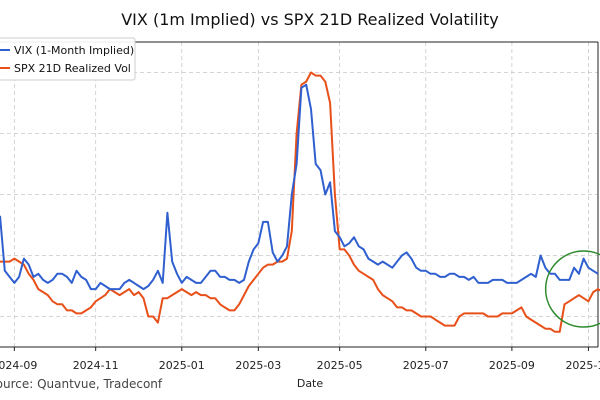  I want to click on legend-label-vix: VIX (1-Month Implied), so click(74, 50).